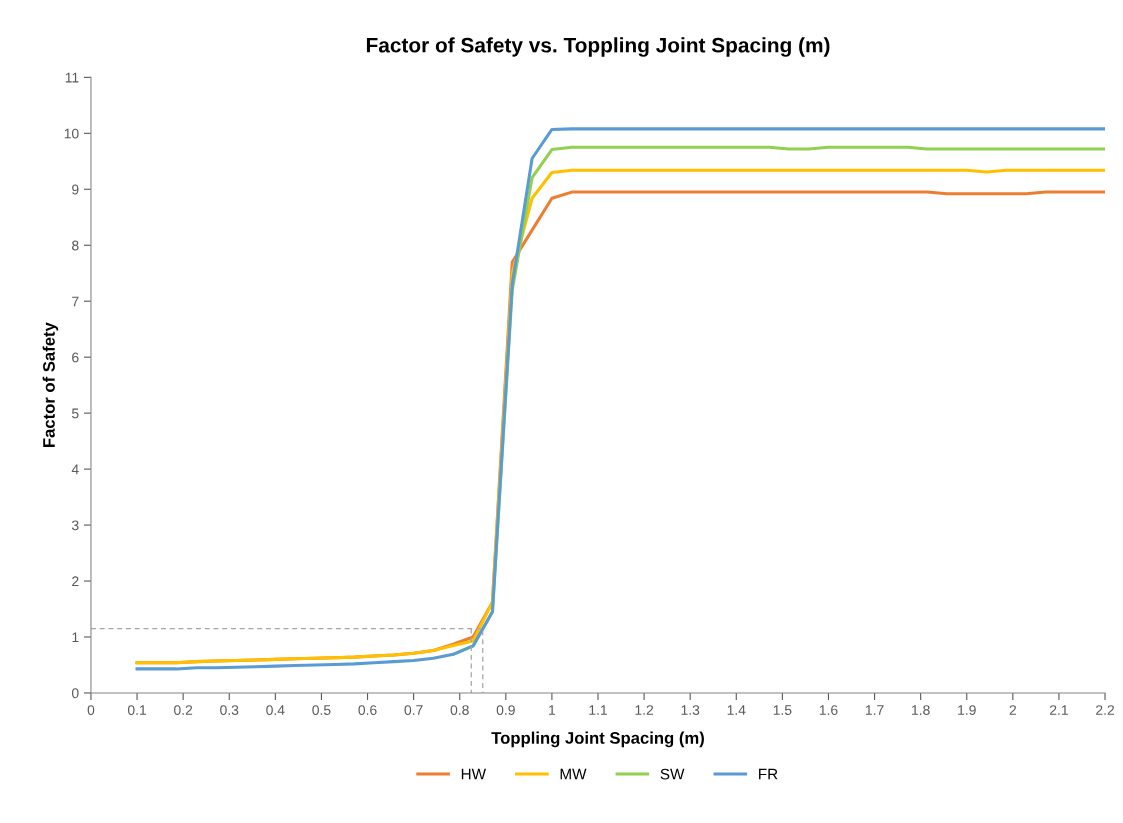 The height and width of the screenshot is (823, 1123). I want to click on x-tick-label: 0, so click(91, 710).